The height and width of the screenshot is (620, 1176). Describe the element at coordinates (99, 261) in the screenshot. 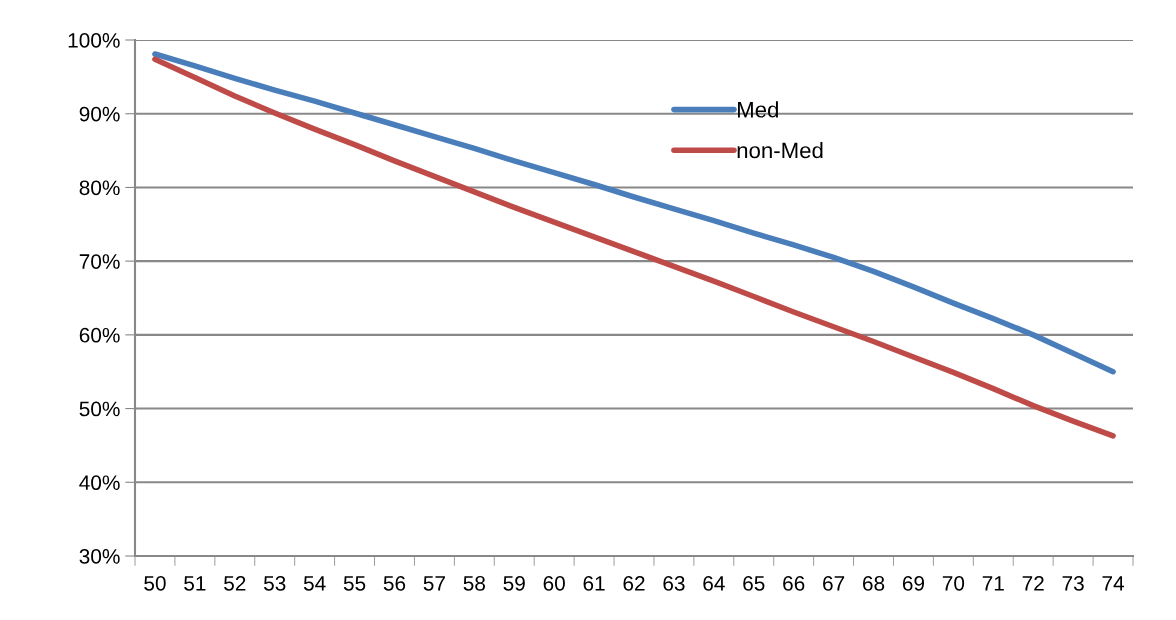

I see `y-tick-label: 70%` at that location.